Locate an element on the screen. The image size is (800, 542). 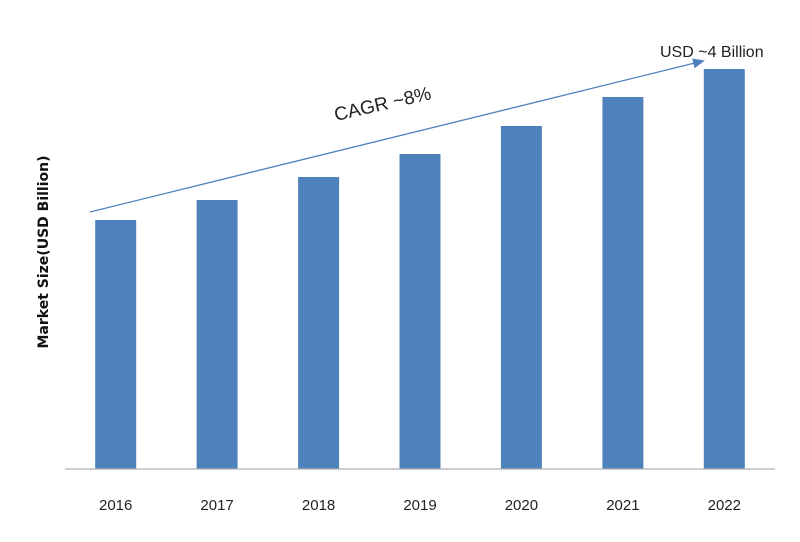
x-tick-label-2021: 2021 is located at coordinates (622, 505).